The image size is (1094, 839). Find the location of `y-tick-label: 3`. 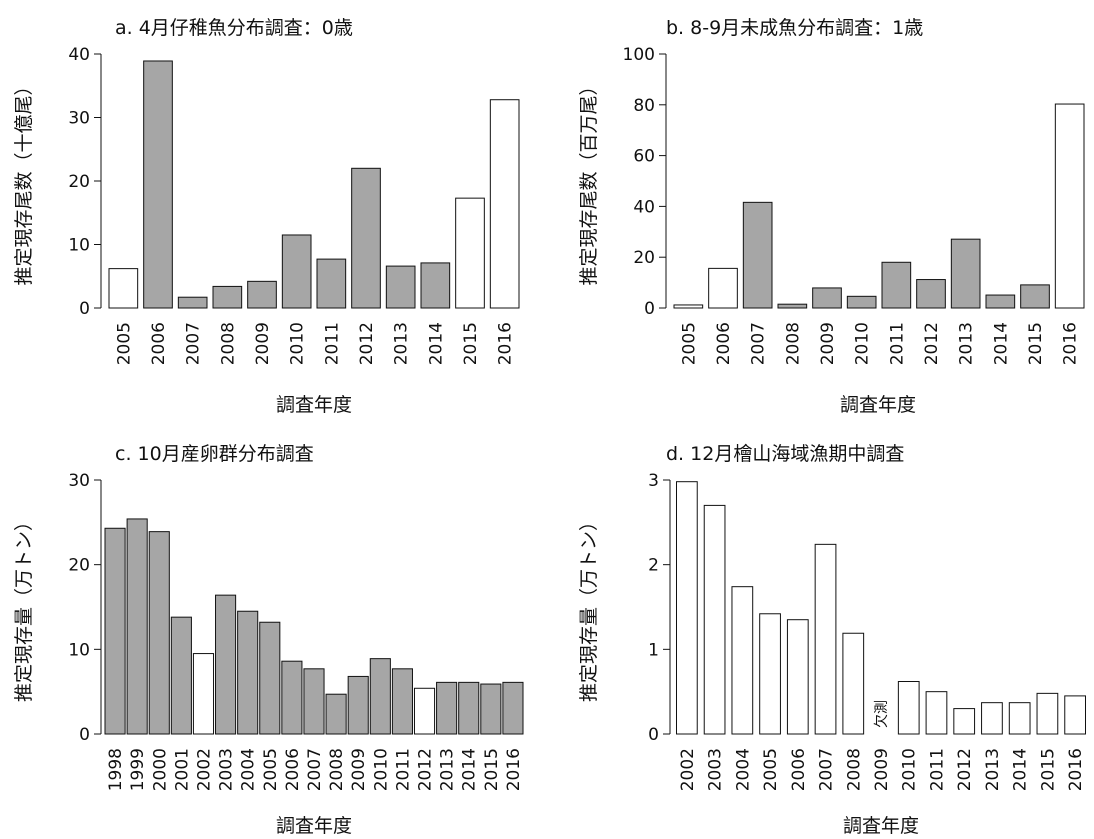

y-tick-label: 3 is located at coordinates (653, 481).